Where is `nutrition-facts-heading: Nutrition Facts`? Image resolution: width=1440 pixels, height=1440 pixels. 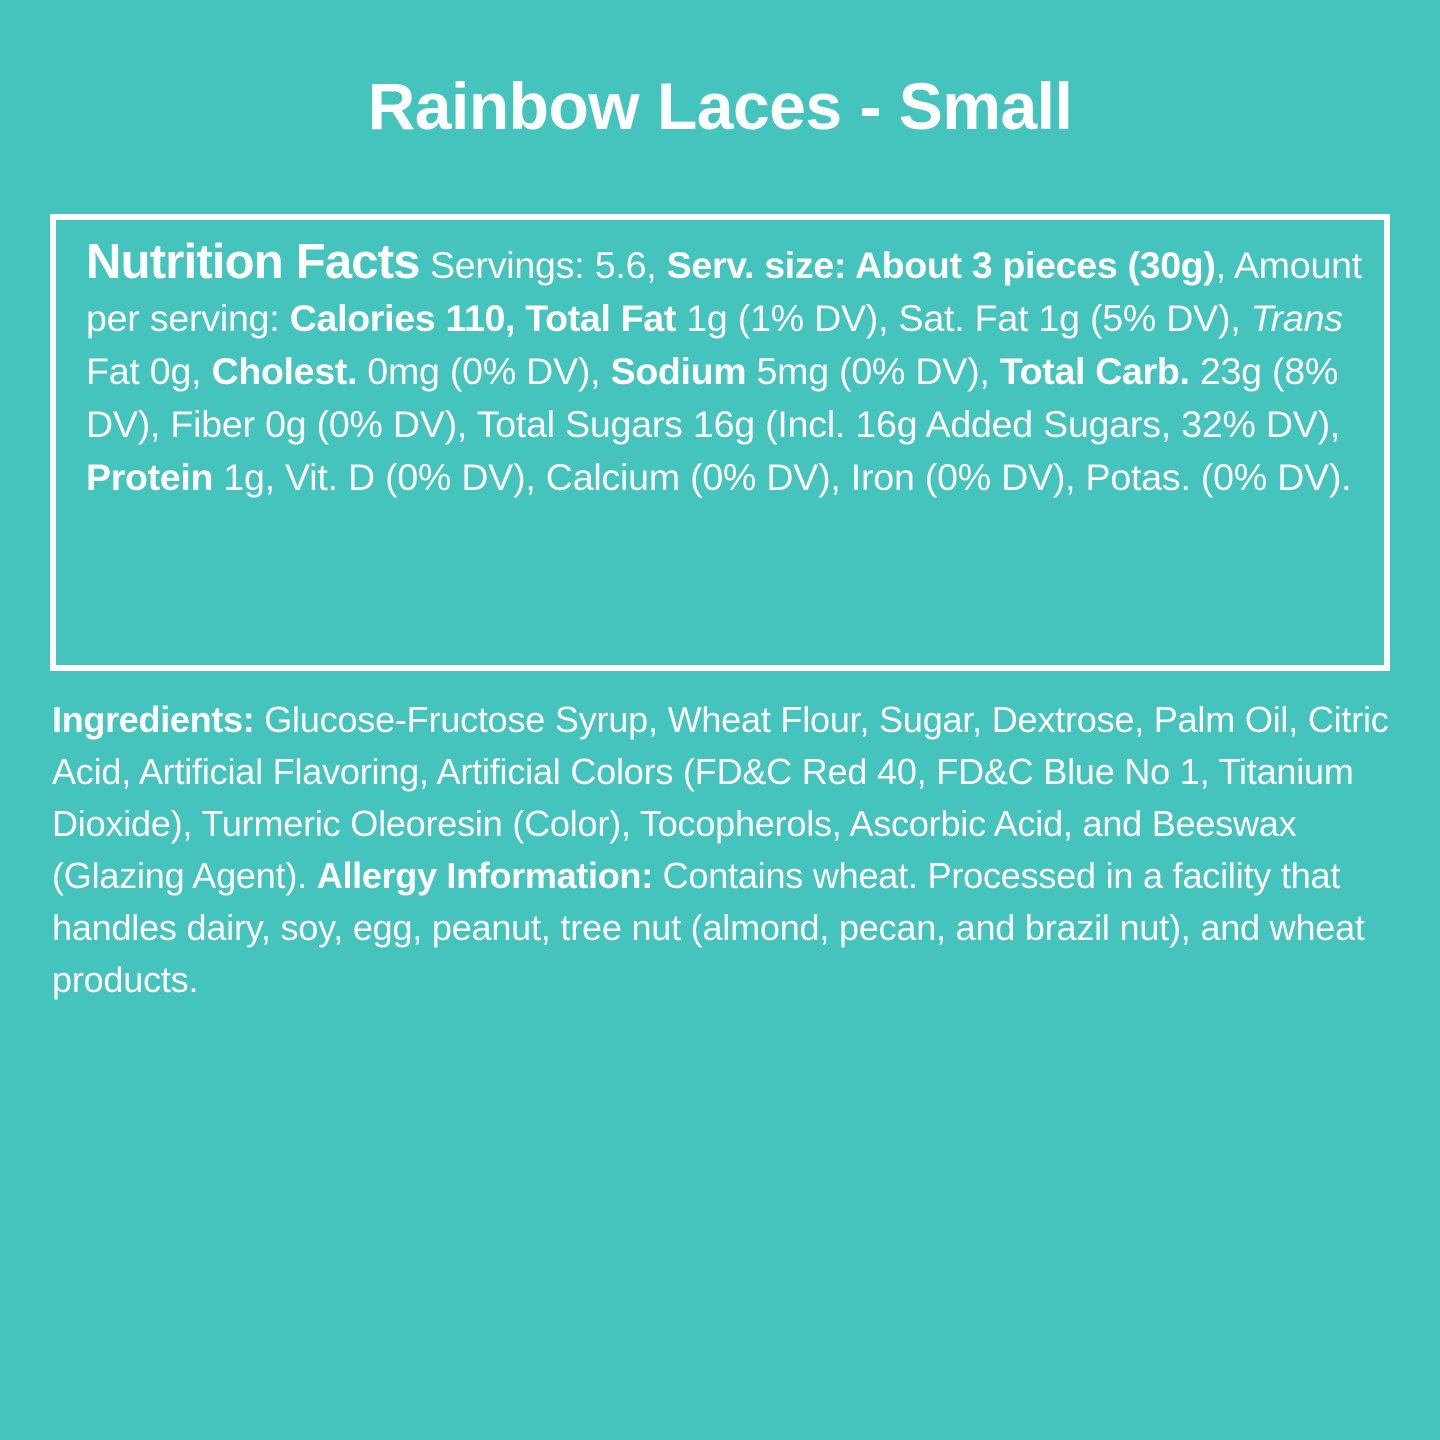 nutrition-facts-heading: Nutrition Facts is located at coordinates (253, 262).